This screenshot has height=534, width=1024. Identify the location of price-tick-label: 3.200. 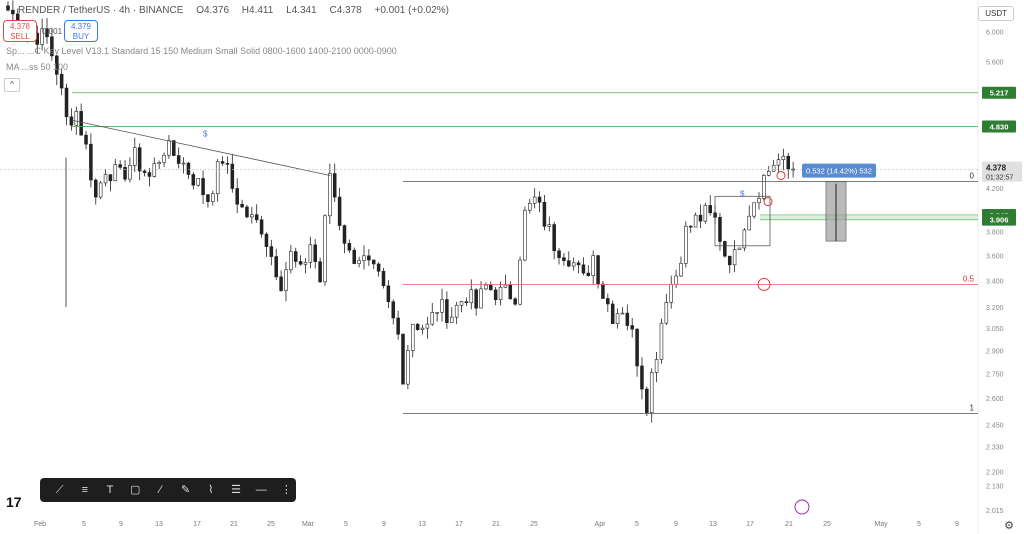
(995, 308).